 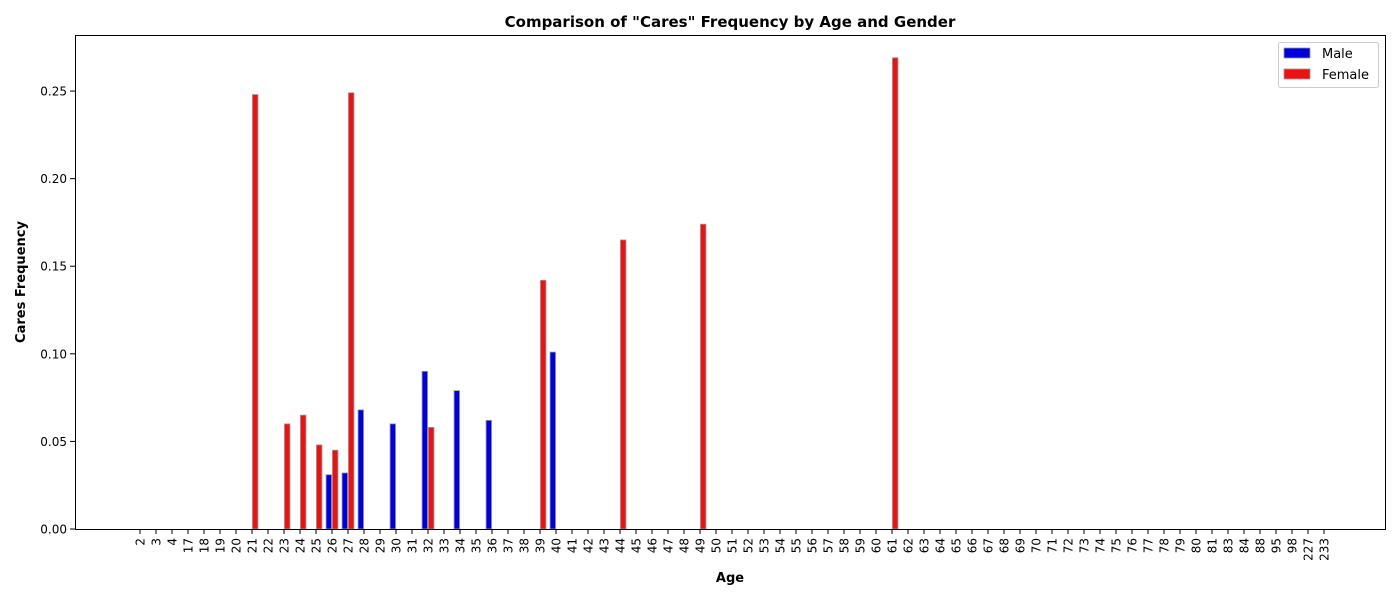 I want to click on x-tick-label: 51, so click(x=733, y=545).